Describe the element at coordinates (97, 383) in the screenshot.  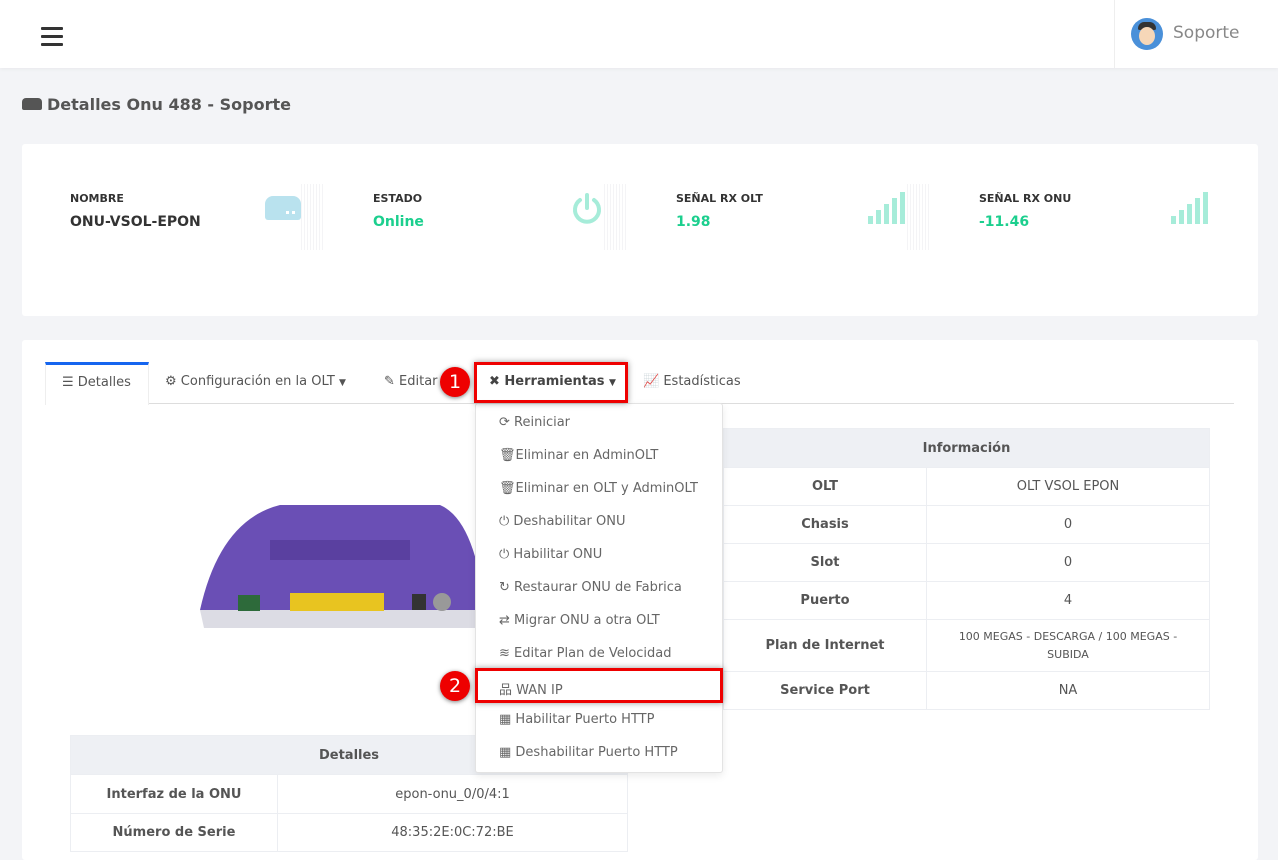
I see `tab-detalles: ☰ Detalles` at that location.